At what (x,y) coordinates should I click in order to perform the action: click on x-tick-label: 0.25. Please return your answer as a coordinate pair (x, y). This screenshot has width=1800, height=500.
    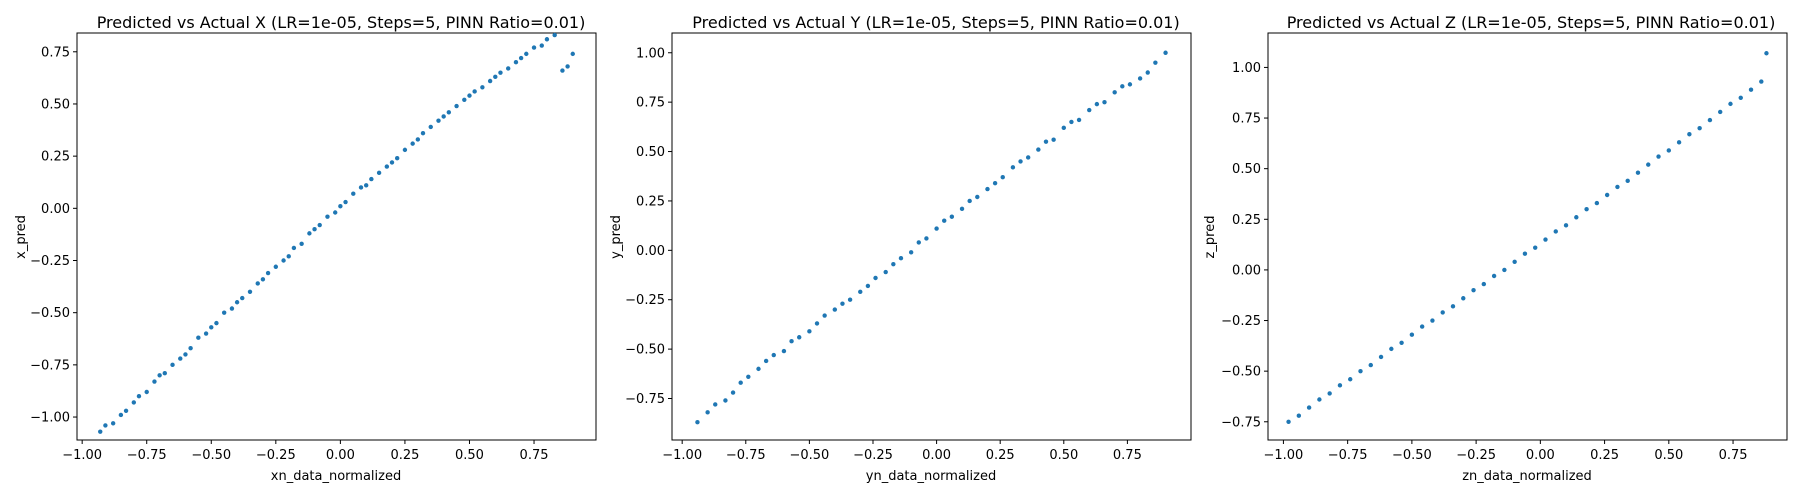
    Looking at the image, I should click on (1604, 455).